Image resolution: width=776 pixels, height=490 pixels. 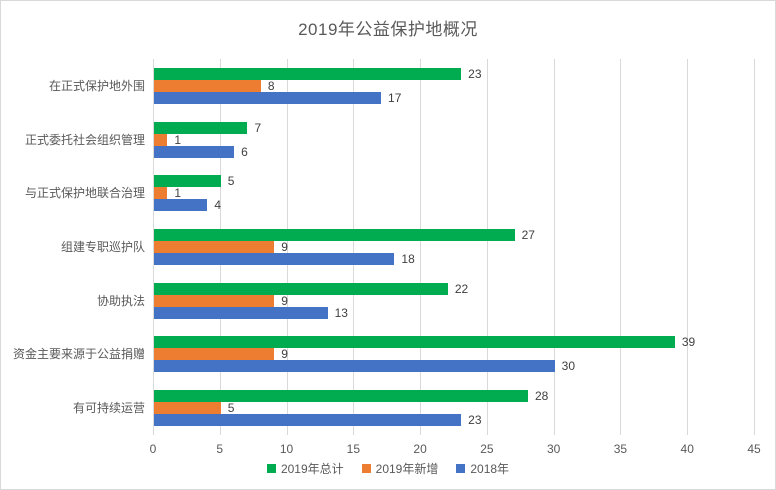 I want to click on data-label: 18, so click(x=408, y=259).